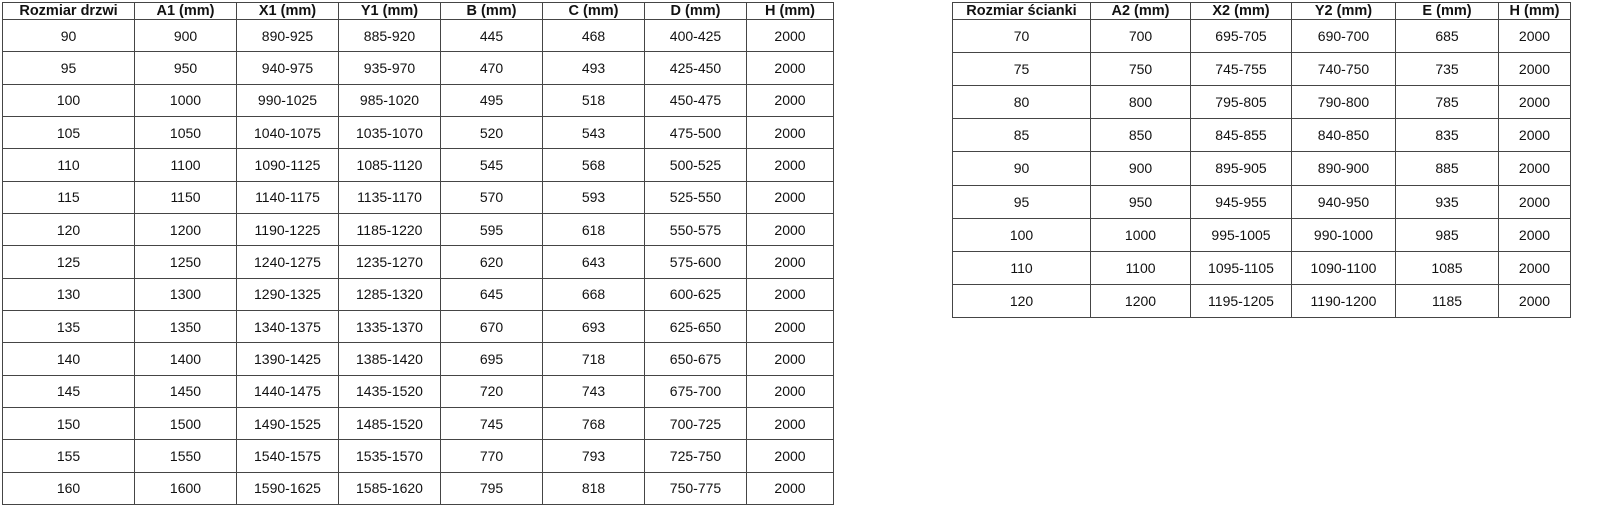 The height and width of the screenshot is (514, 1600). Describe the element at coordinates (1140, 36) in the screenshot. I see `table-cell: 700` at that location.